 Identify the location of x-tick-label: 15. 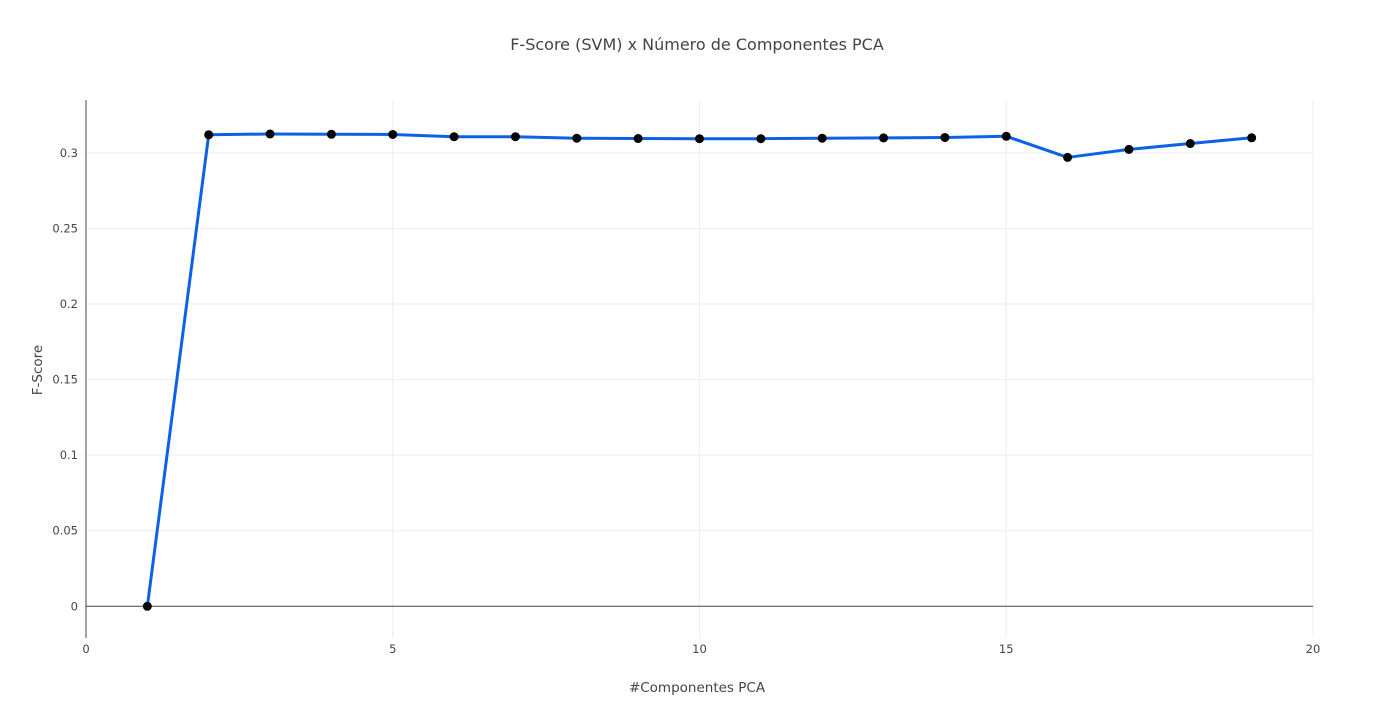
(1006, 649).